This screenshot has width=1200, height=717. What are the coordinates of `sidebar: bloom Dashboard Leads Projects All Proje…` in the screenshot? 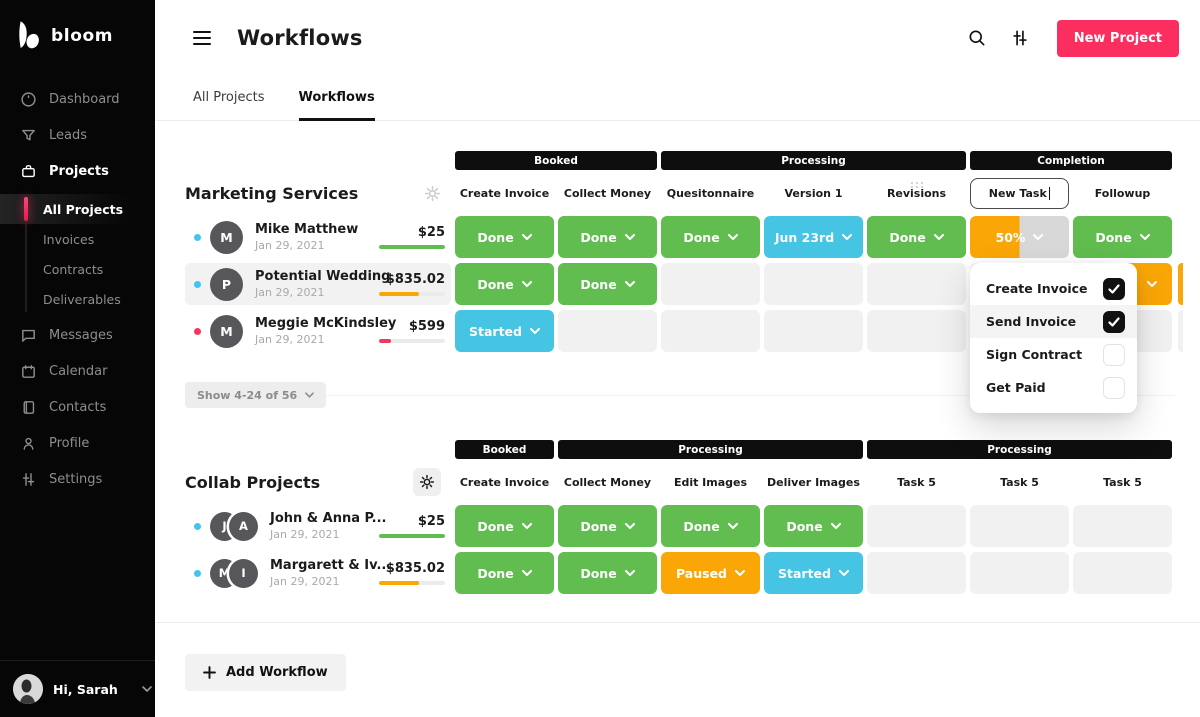 It's located at (77, 358).